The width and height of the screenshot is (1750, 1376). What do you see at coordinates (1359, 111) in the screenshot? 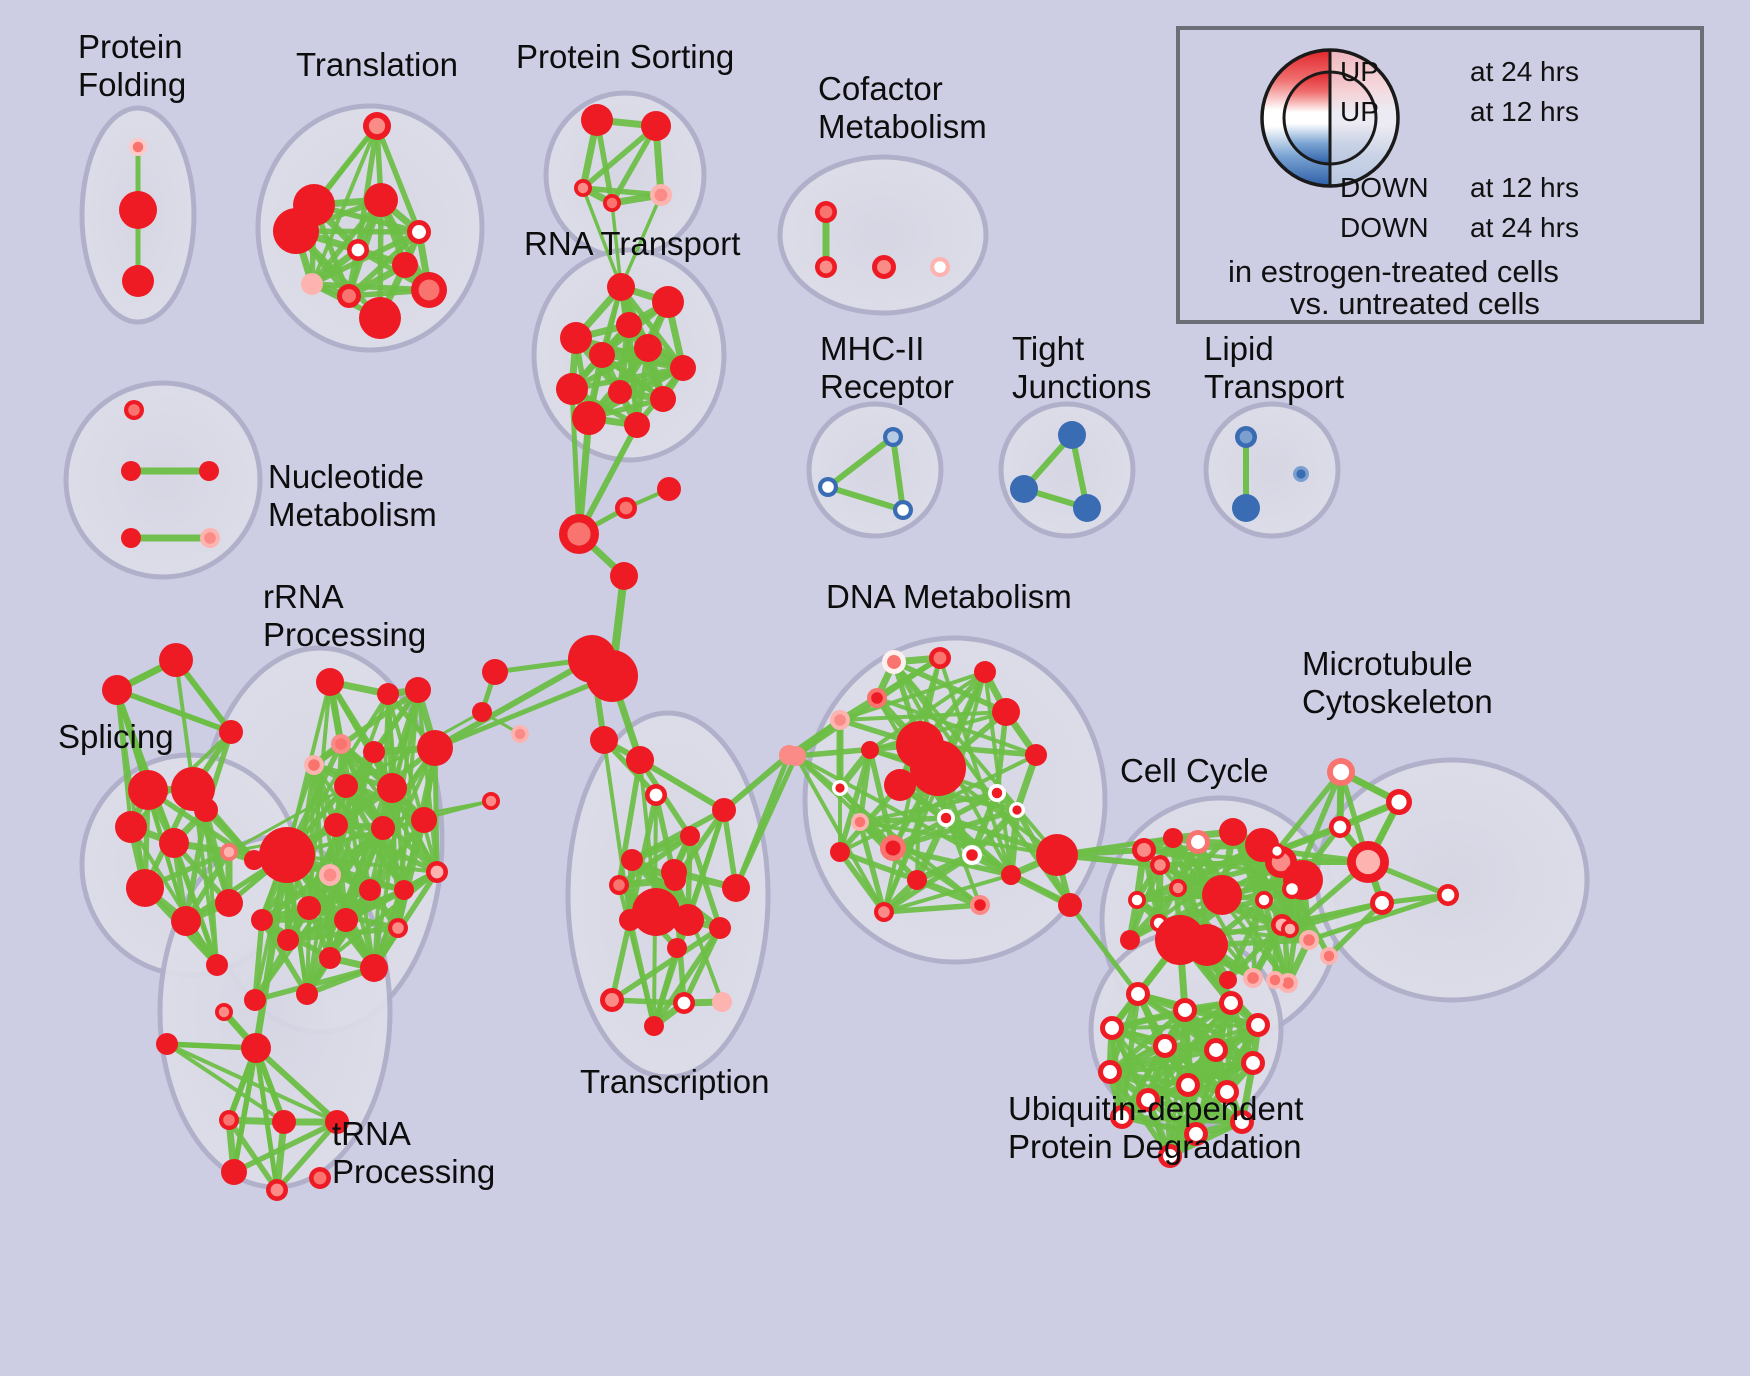
I see `legend-row-1-direction: UP` at bounding box center [1359, 111].